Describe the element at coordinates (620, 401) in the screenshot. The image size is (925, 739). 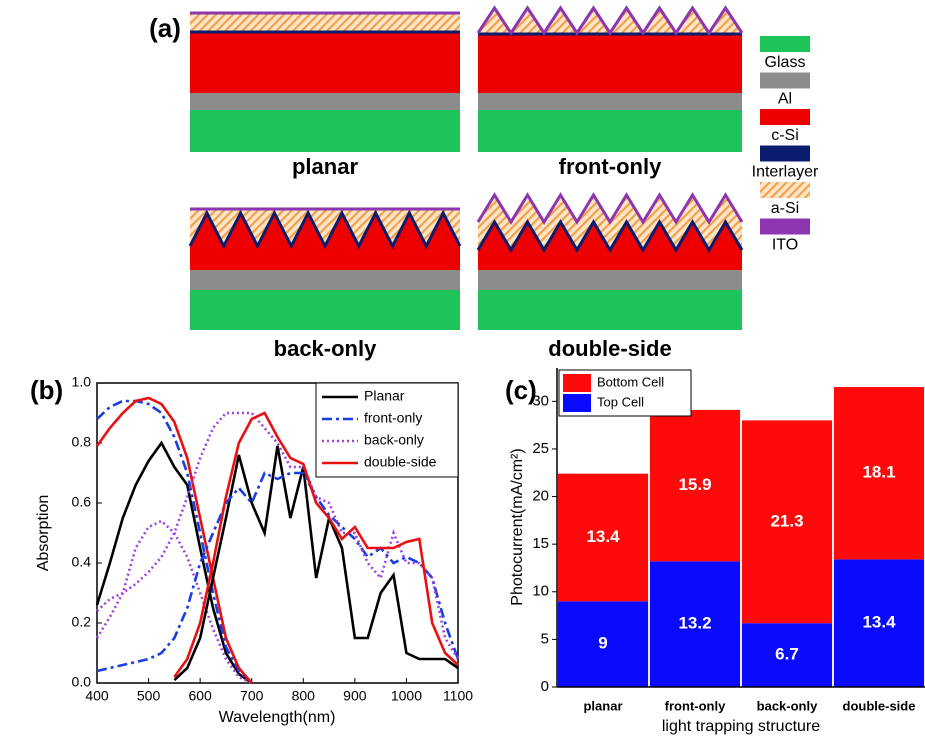
I see `legend-label: Top Cell` at that location.